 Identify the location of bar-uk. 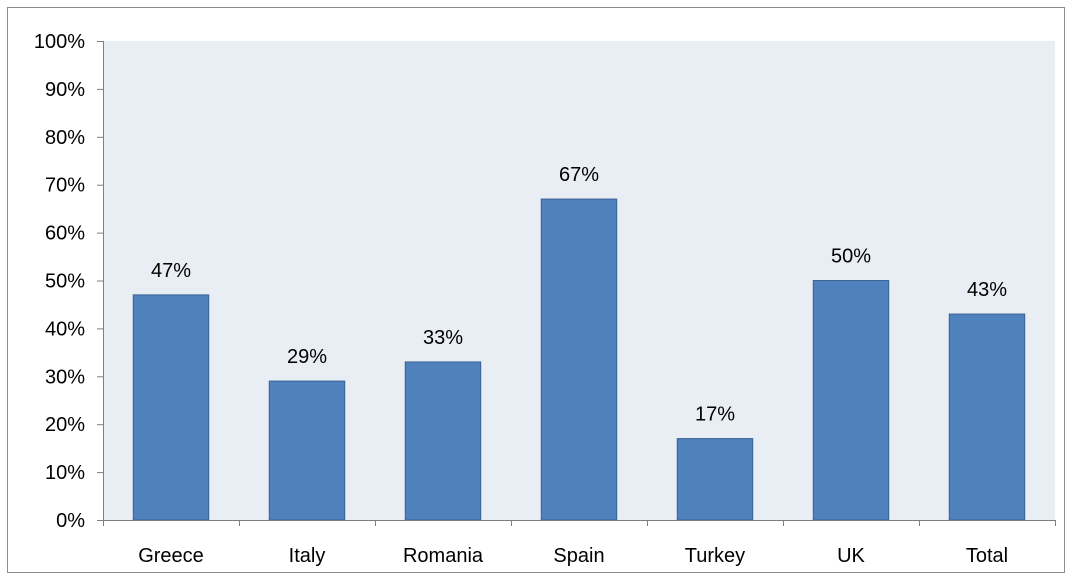
(851, 400).